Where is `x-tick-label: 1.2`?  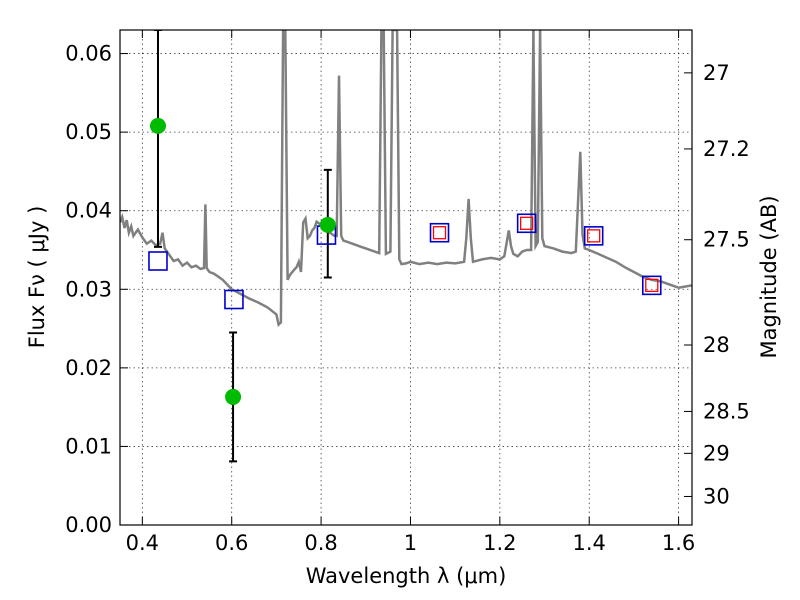
x-tick-label: 1.2 is located at coordinates (499, 543).